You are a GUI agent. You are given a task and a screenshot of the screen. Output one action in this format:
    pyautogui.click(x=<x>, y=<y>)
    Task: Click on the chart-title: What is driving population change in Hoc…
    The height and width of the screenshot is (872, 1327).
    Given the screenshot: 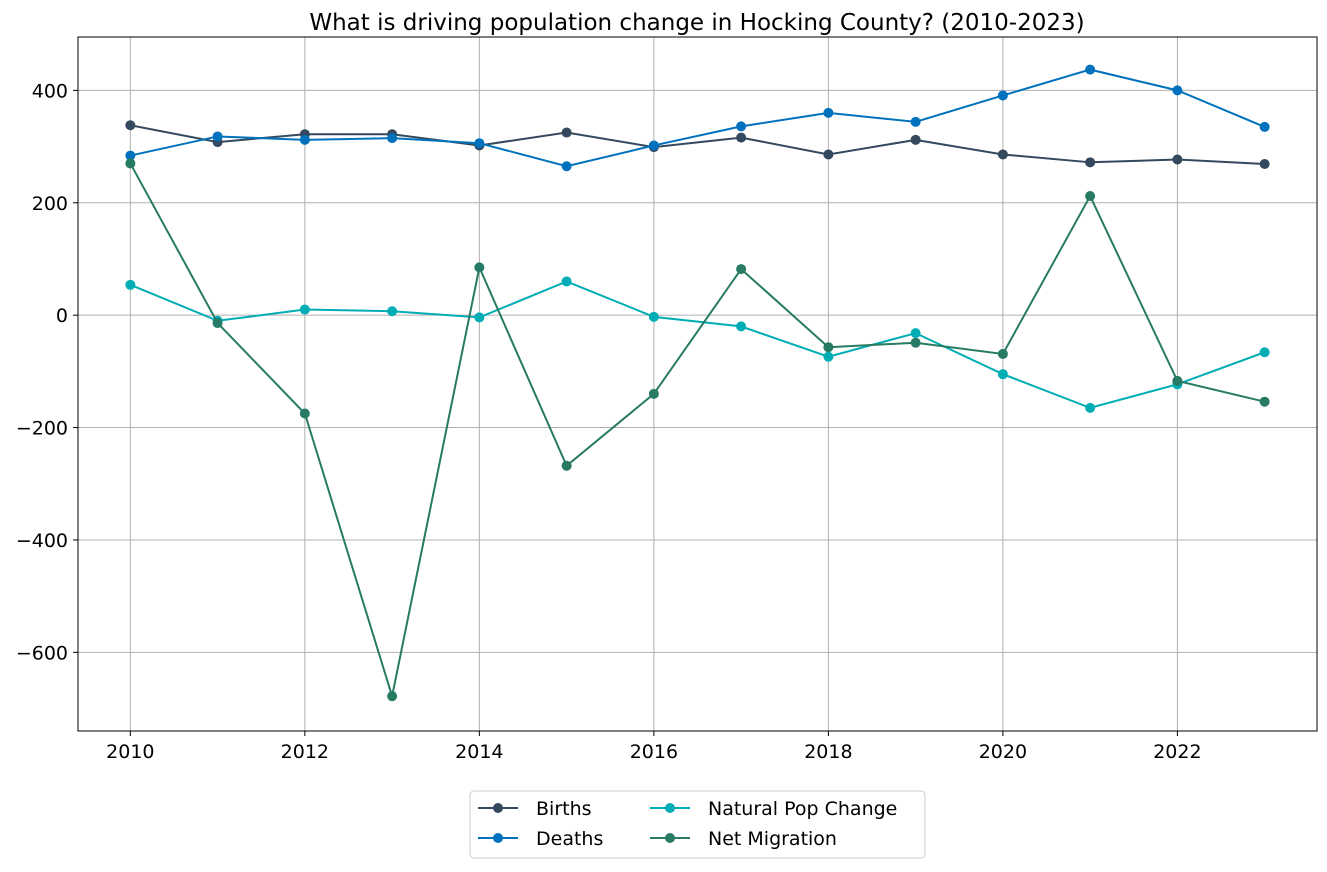 What is the action you would take?
    pyautogui.click(x=696, y=23)
    